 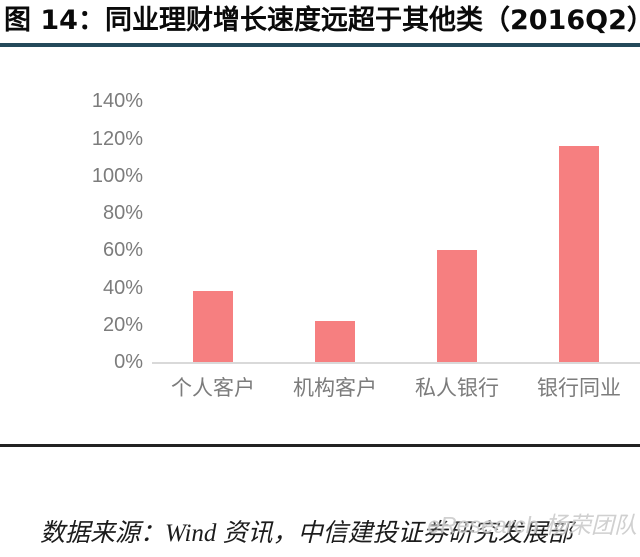 I want to click on watermark-text: eResearch 杨荣团队, so click(x=532, y=525).